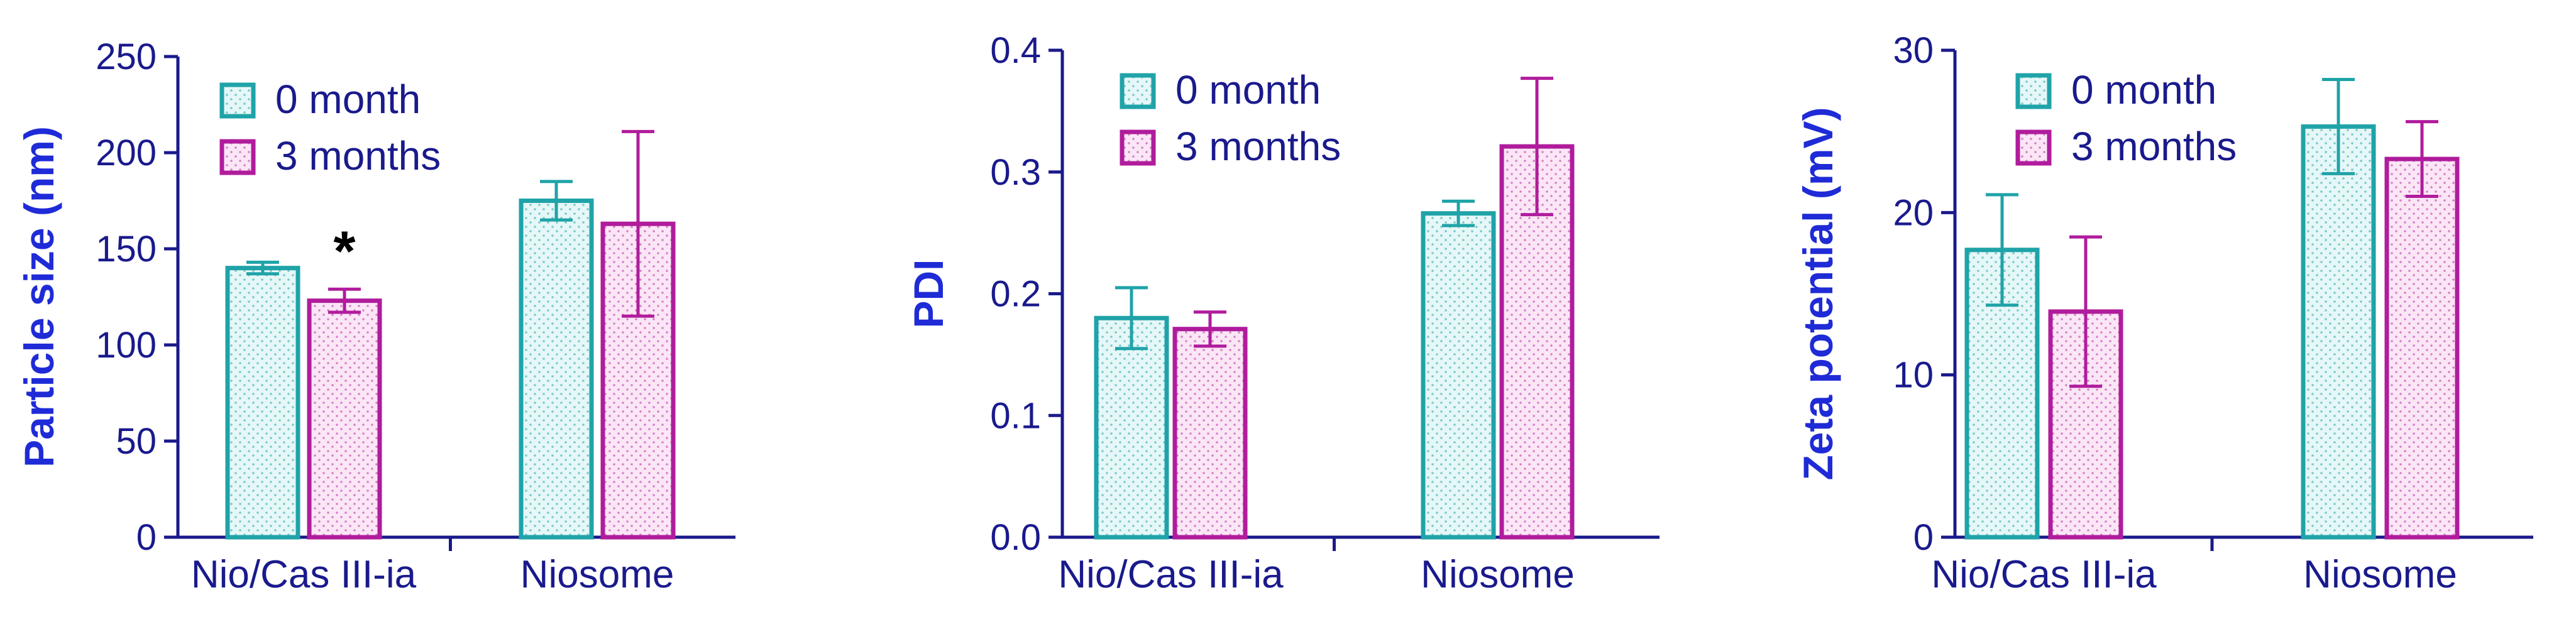 The image size is (2576, 639). What do you see at coordinates (928, 293) in the screenshot?
I see `y-axis-title: PDI` at bounding box center [928, 293].